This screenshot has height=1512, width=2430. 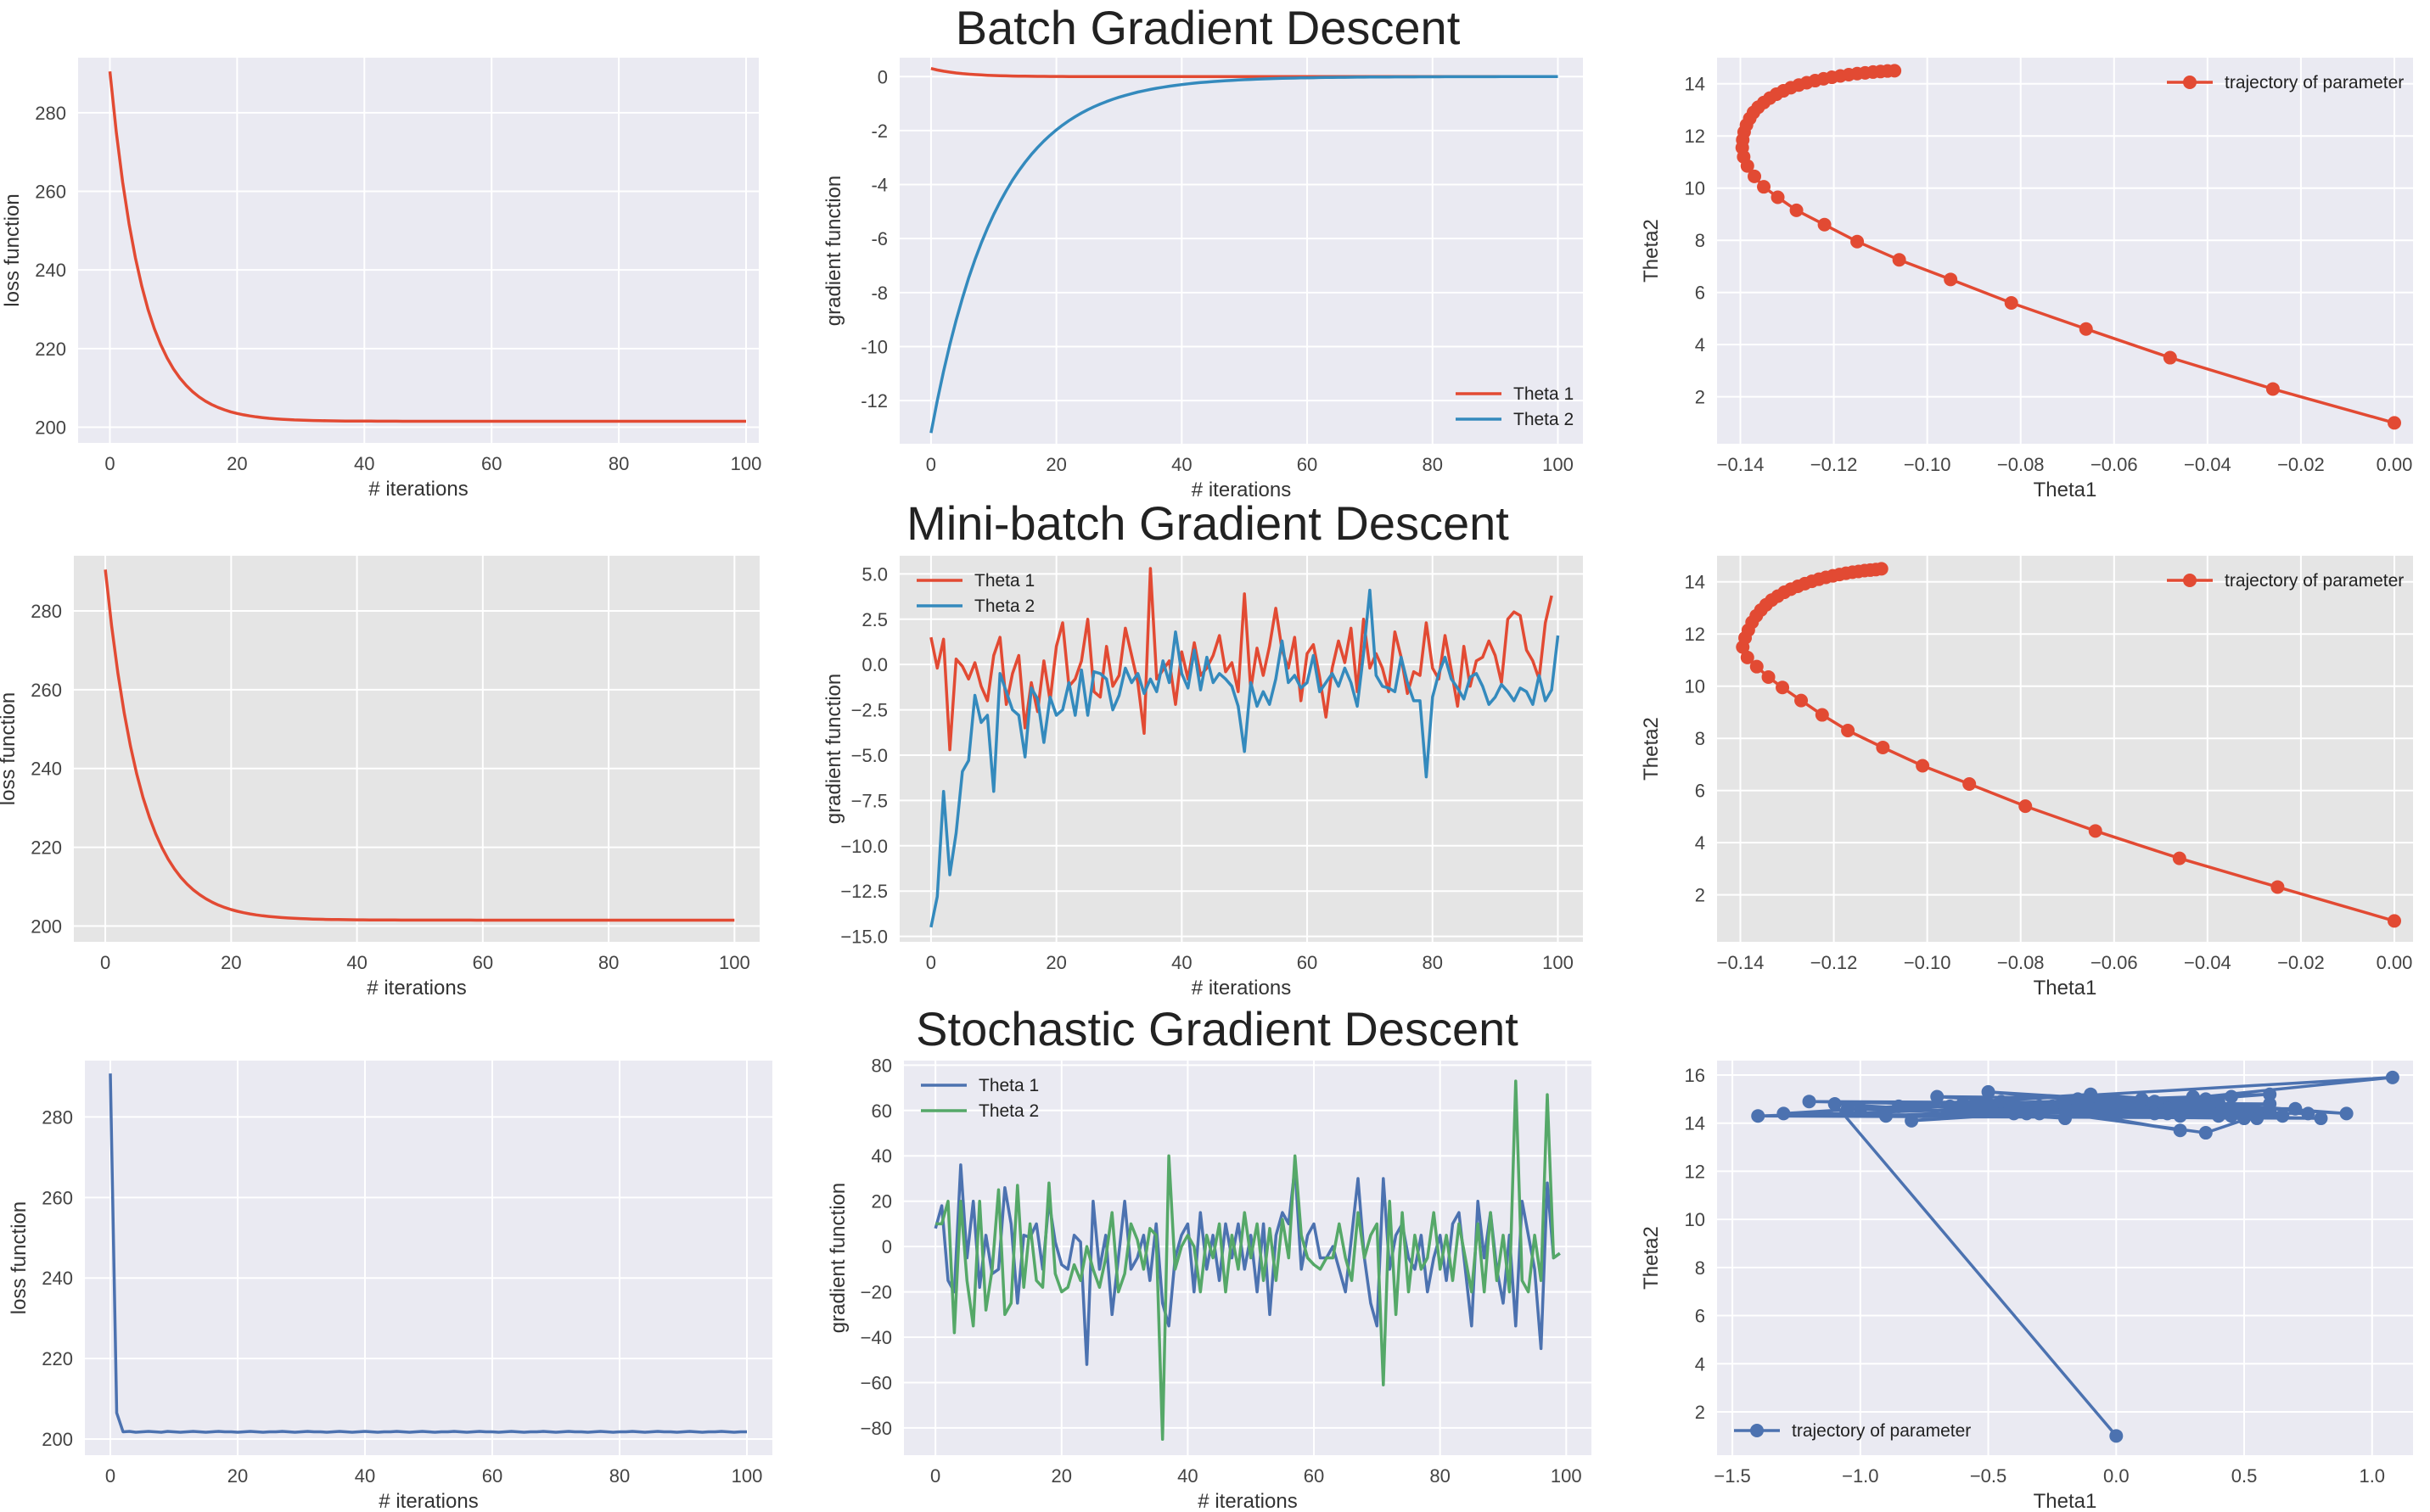 I want to click on y-axis-label: Theta2, so click(x=1651, y=251).